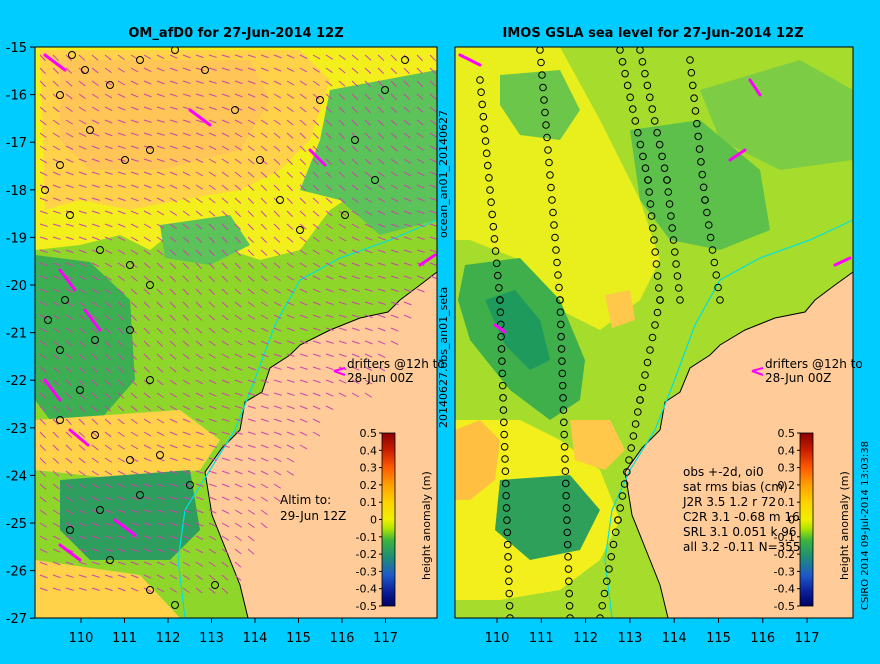  I want to click on colorbar-tick-label: -0.2, so click(784, 554).